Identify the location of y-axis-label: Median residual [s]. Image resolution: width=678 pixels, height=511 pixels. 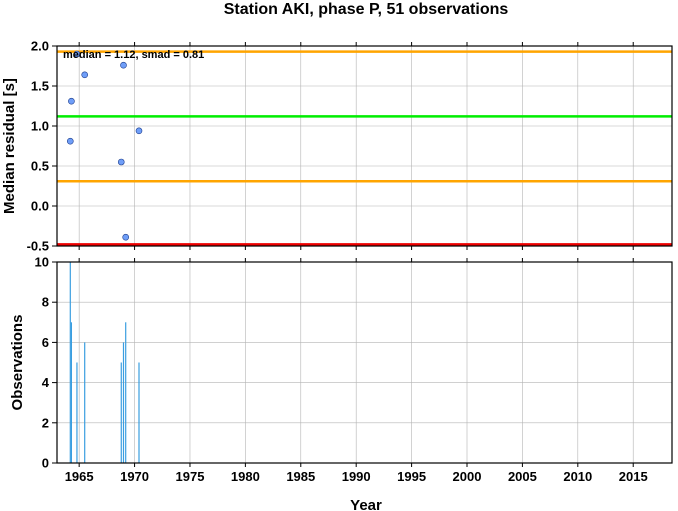
(9, 146).